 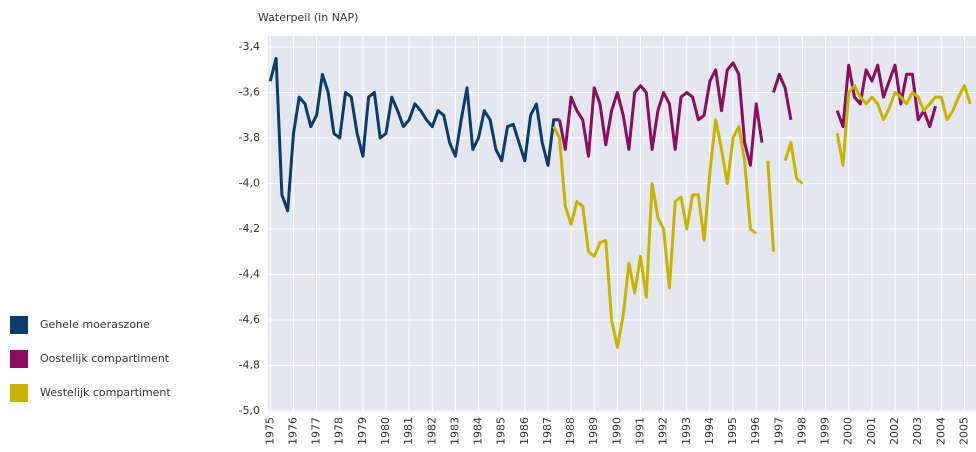 I want to click on x-tick-label: 1990, so click(x=616, y=431).